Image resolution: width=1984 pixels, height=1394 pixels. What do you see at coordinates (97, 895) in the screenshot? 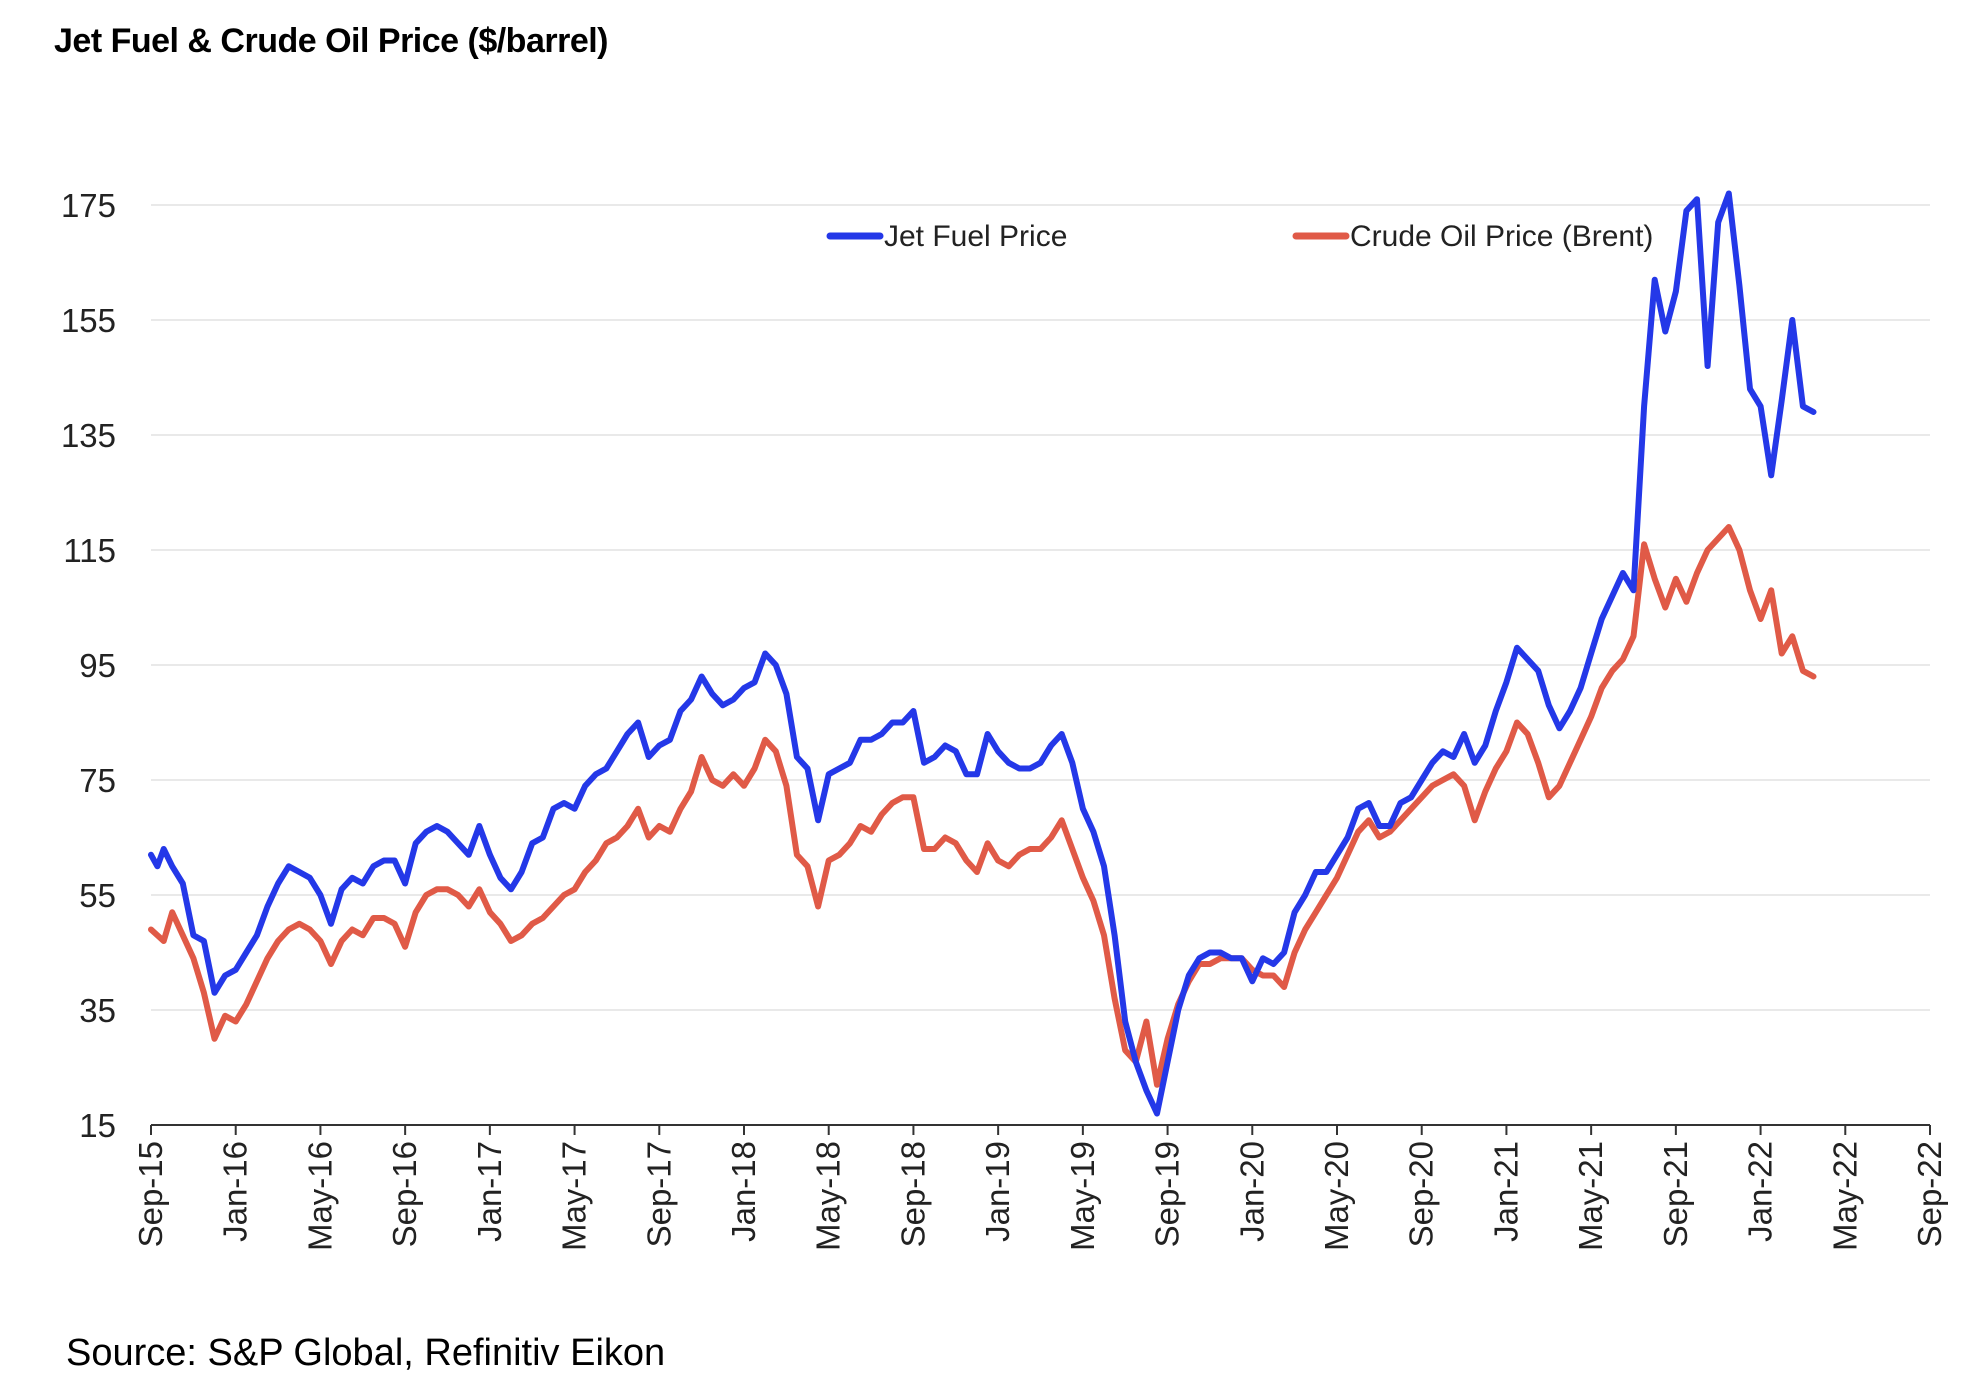
I see `y-tick-label: 55` at bounding box center [97, 895].